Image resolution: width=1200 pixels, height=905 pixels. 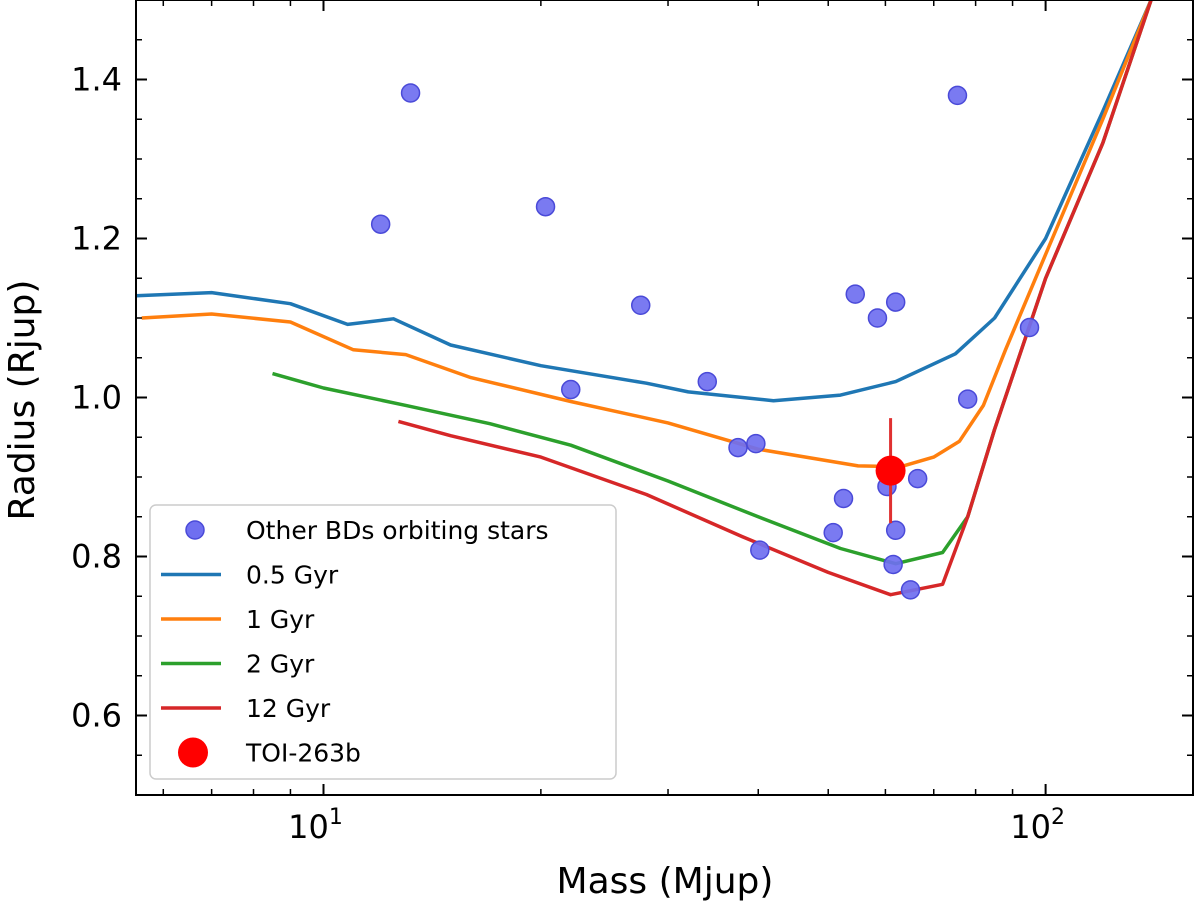 I want to click on legend-label-2-gyr: 2 Gyr, so click(x=280, y=664).